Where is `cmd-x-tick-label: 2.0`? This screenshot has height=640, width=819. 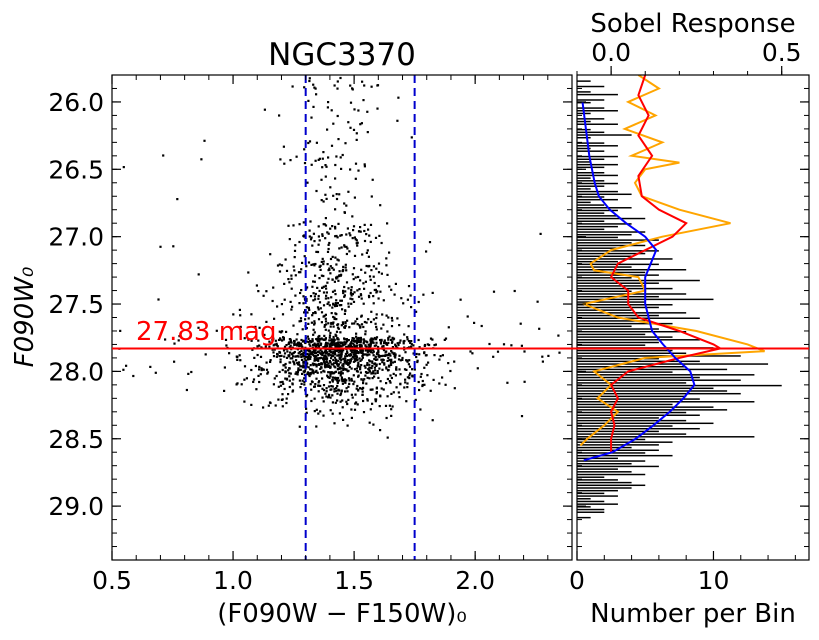
cmd-x-tick-label: 2.0 is located at coordinates (475, 580).